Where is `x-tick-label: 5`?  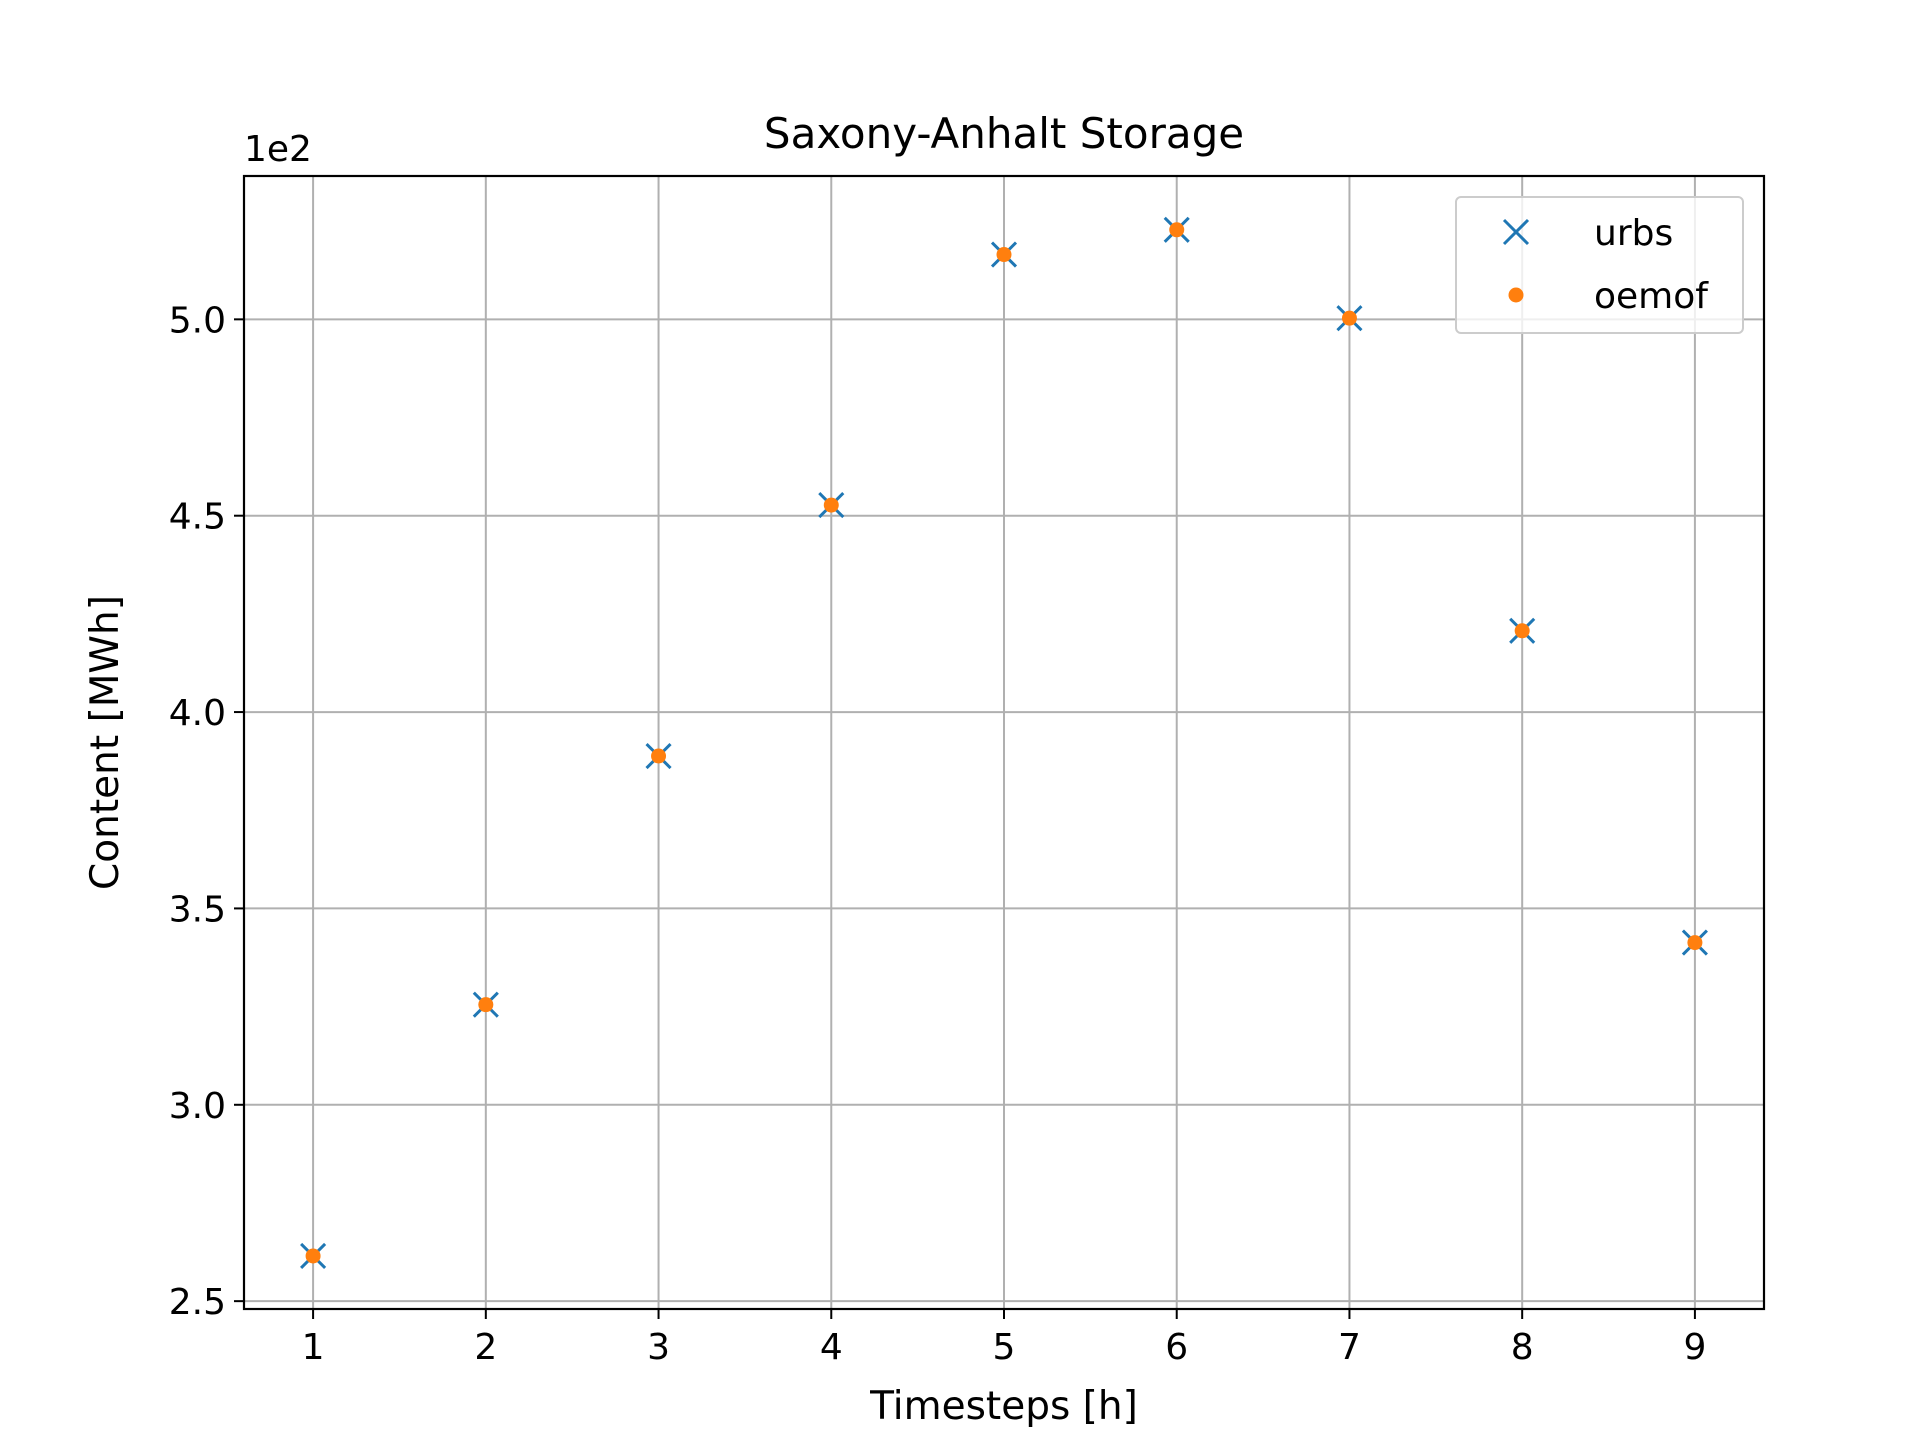
x-tick-label: 5 is located at coordinates (1004, 1347).